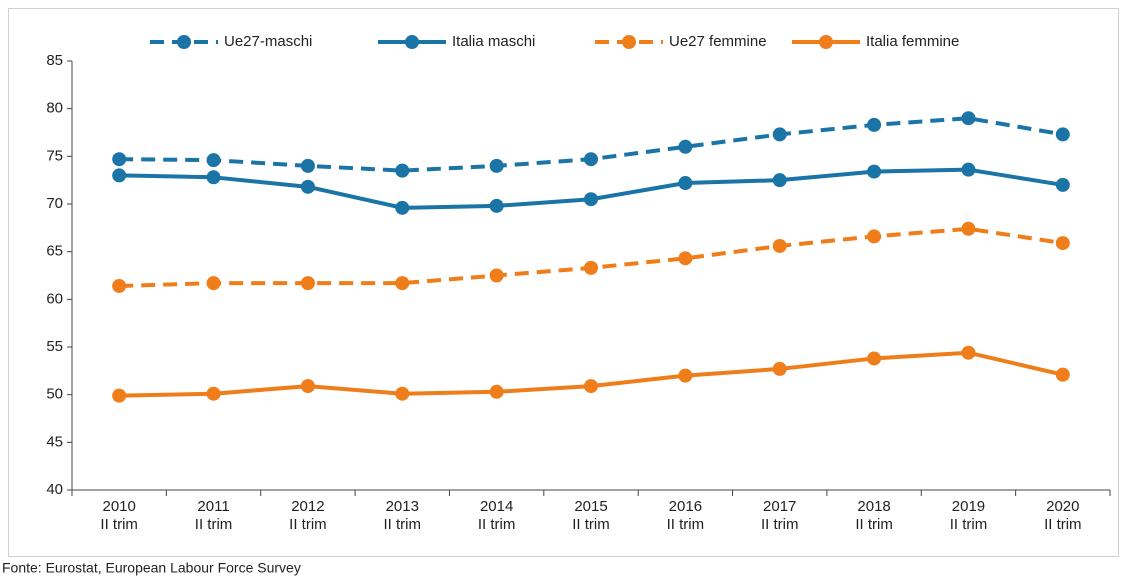 This screenshot has width=1127, height=582. Describe the element at coordinates (54, 251) in the screenshot. I see `y-tick-label: 65` at that location.